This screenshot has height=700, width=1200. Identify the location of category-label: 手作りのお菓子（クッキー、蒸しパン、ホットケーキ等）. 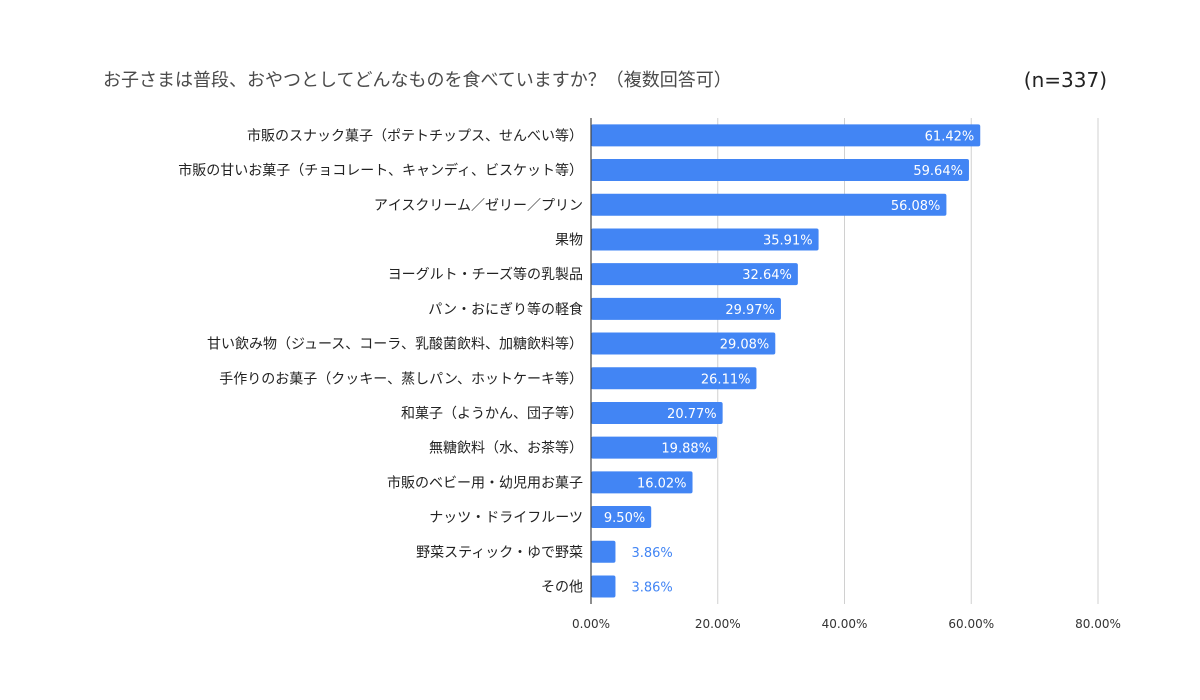
(401, 378).